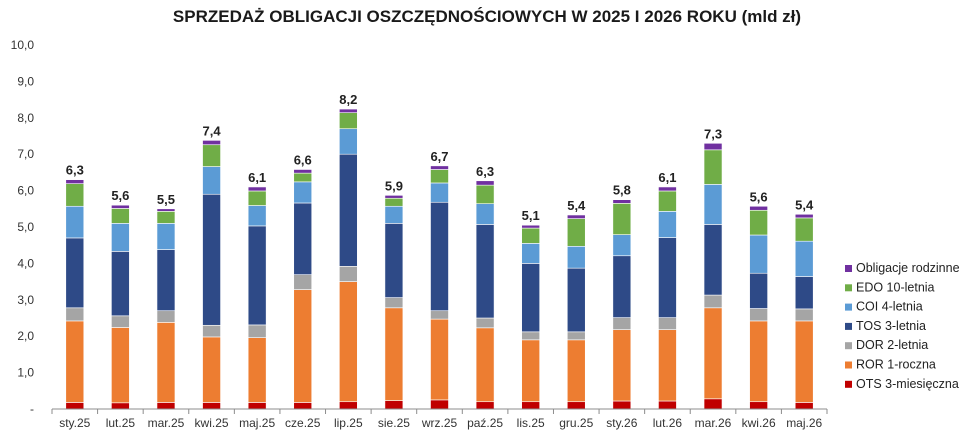  Describe the element at coordinates (713, 423) in the screenshot. I see `x-tick-label: mar.26` at that location.